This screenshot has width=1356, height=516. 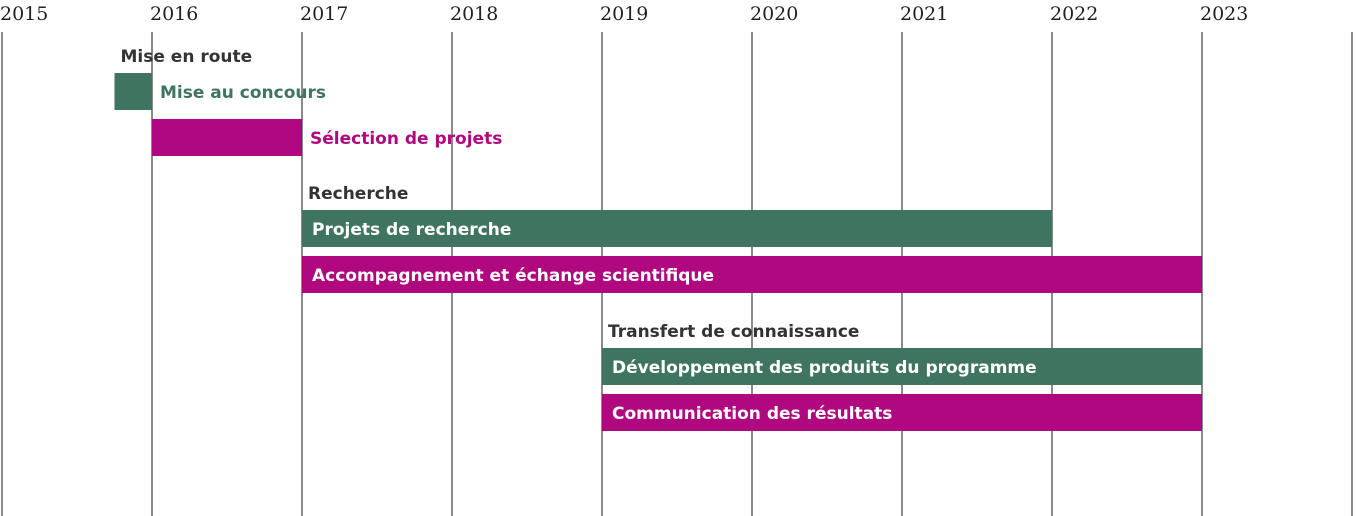 I want to click on x-tick-label: 2017, so click(x=324, y=14).